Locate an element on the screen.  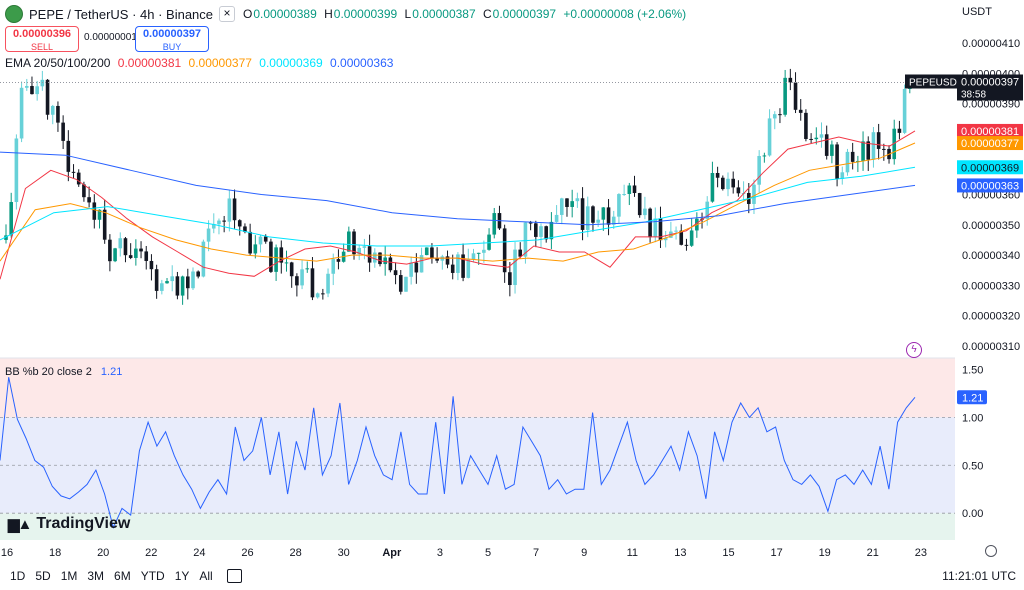
price-axis-tick: 0.00000320 is located at coordinates (991, 317).